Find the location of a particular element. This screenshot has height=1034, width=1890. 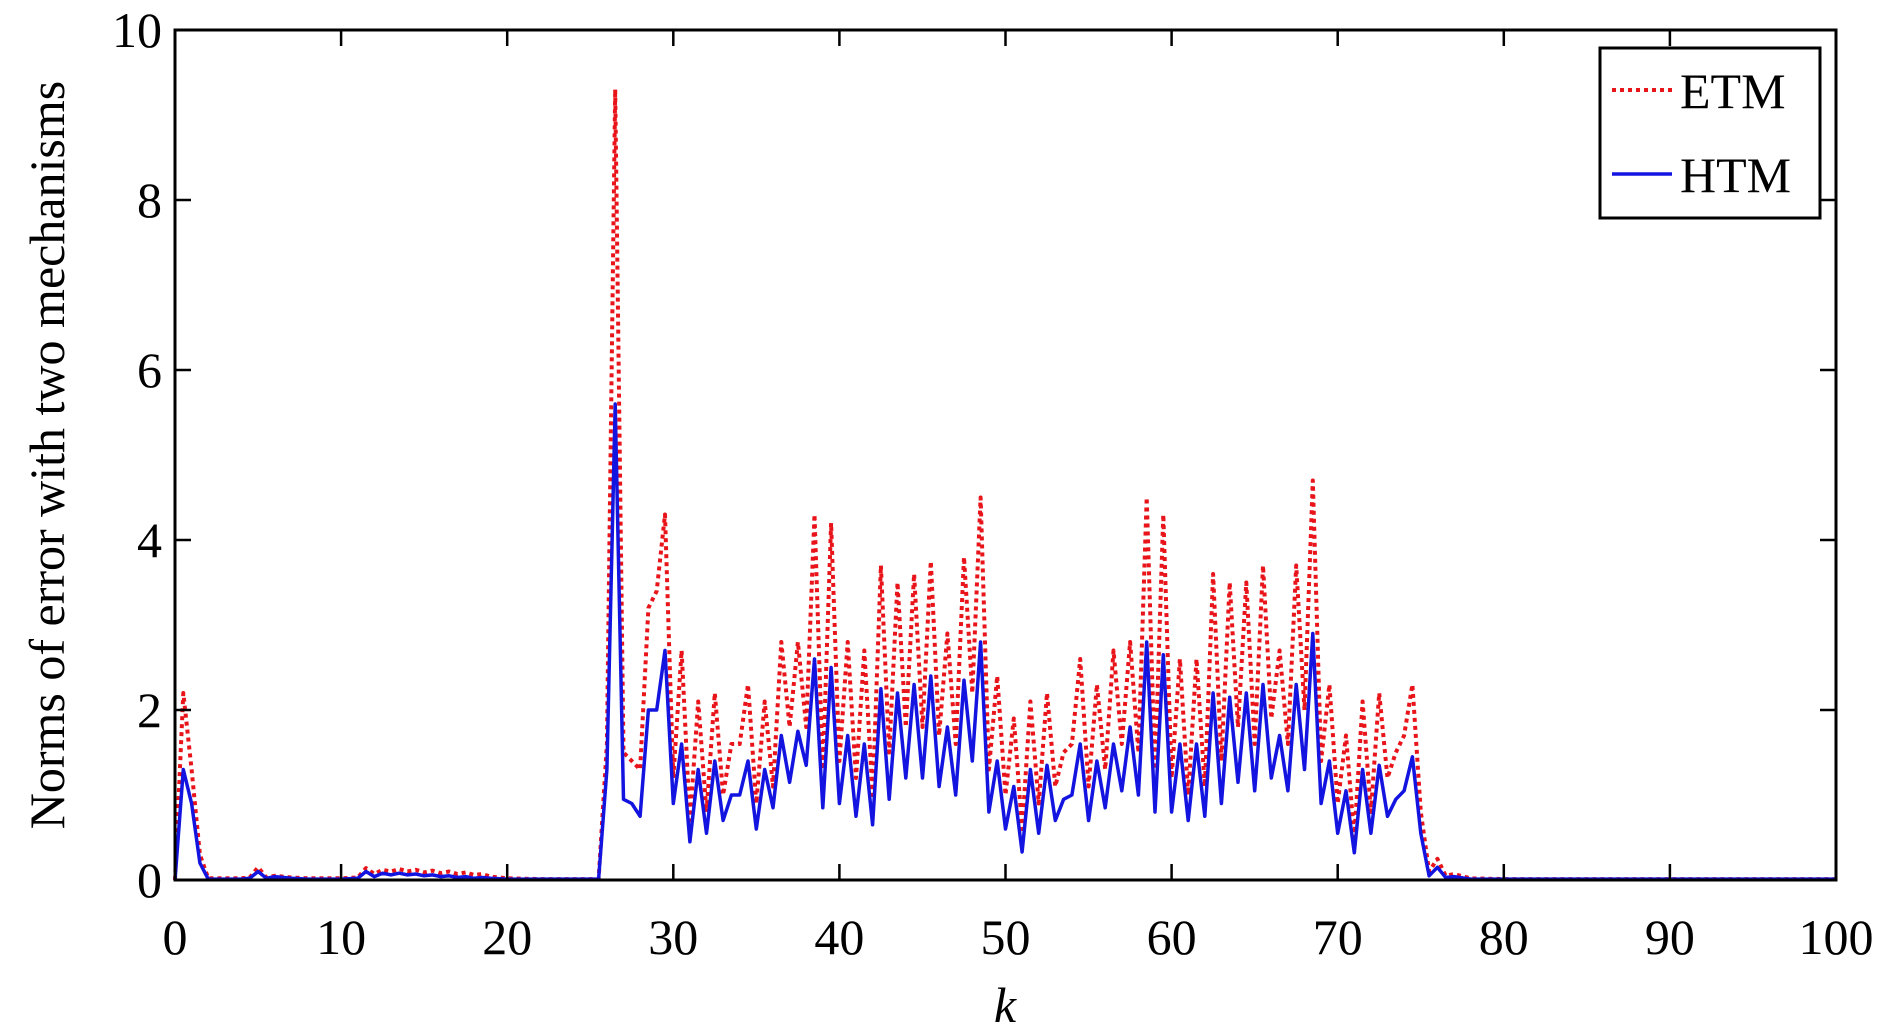

x-tick-label: 100 is located at coordinates (1836, 937).